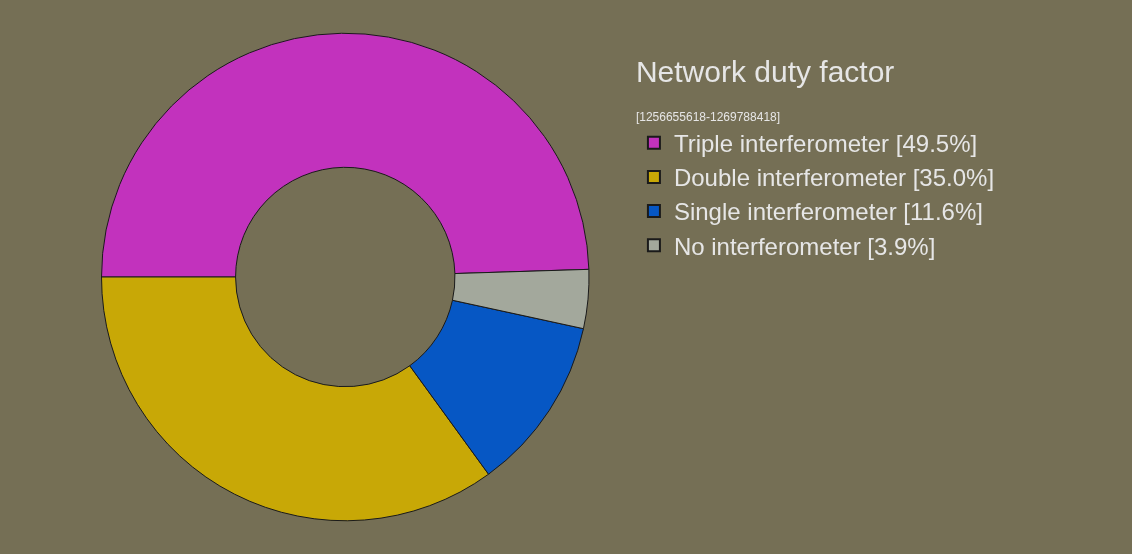 This screenshot has width=1132, height=554. What do you see at coordinates (708, 116) in the screenshot?
I see `text: [1256655618-1269788418]` at bounding box center [708, 116].